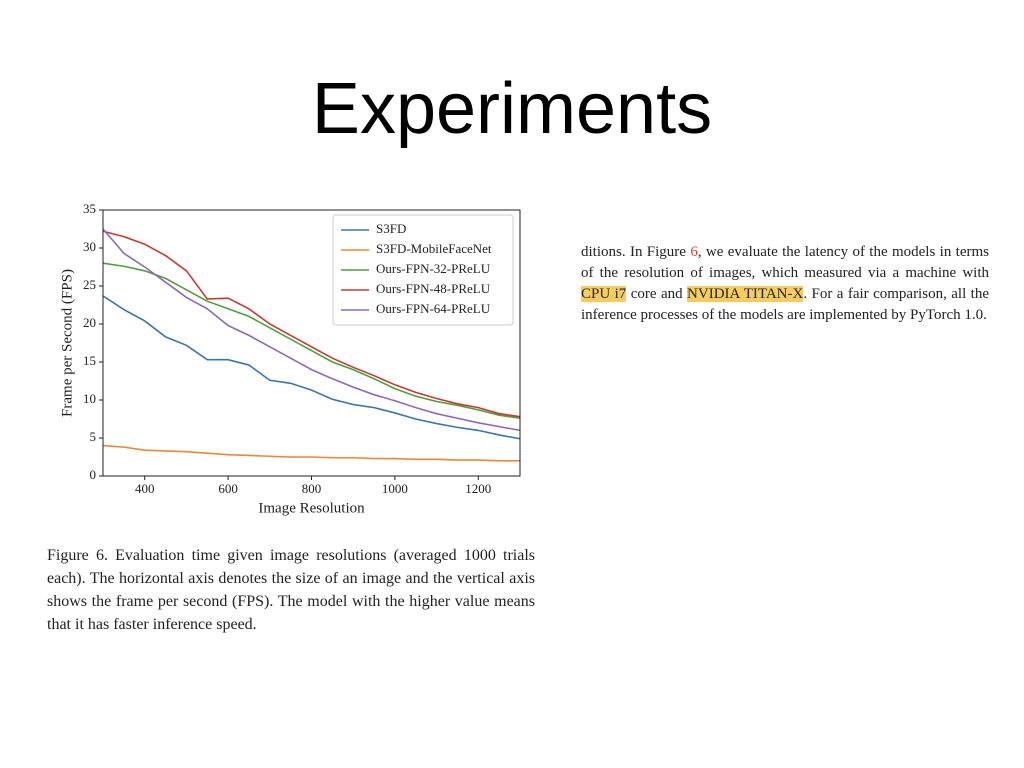 The image size is (1024, 768). I want to click on legend-label: S3FD-MobileFaceNet, so click(434, 248).